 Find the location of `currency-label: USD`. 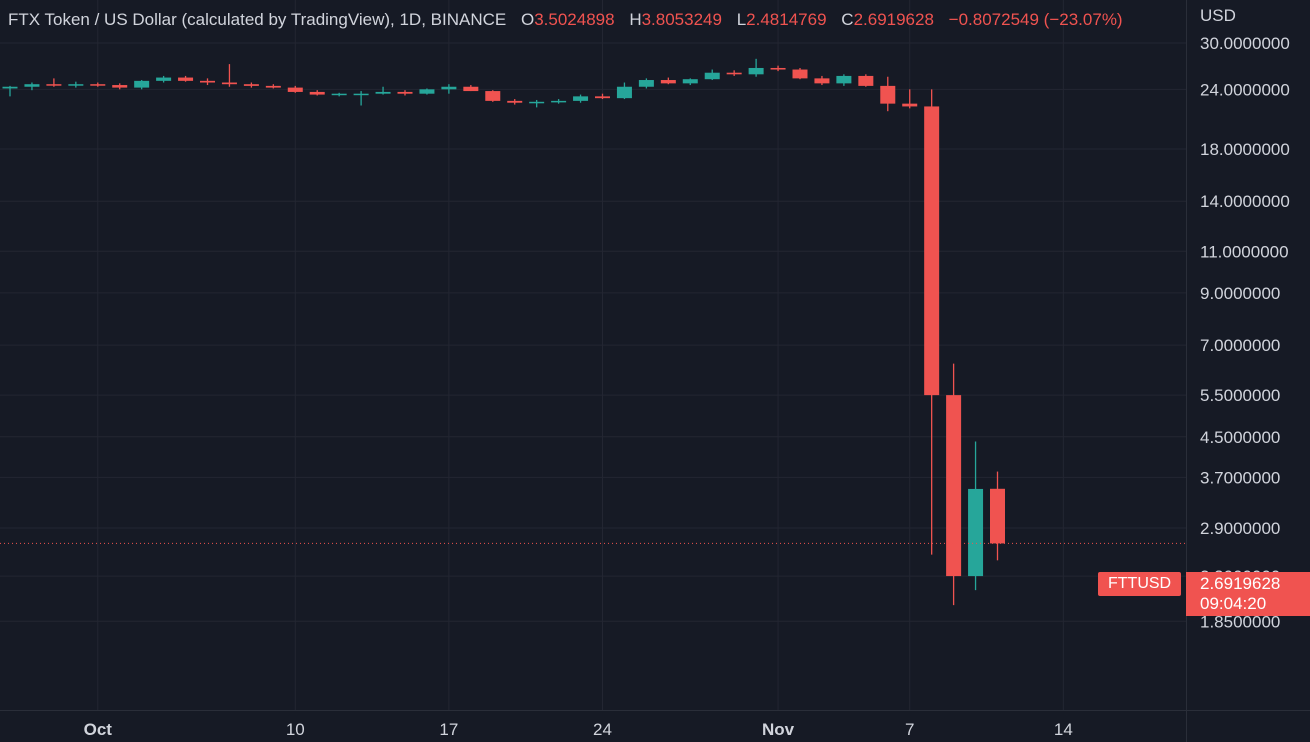

currency-label: USD is located at coordinates (1218, 15).